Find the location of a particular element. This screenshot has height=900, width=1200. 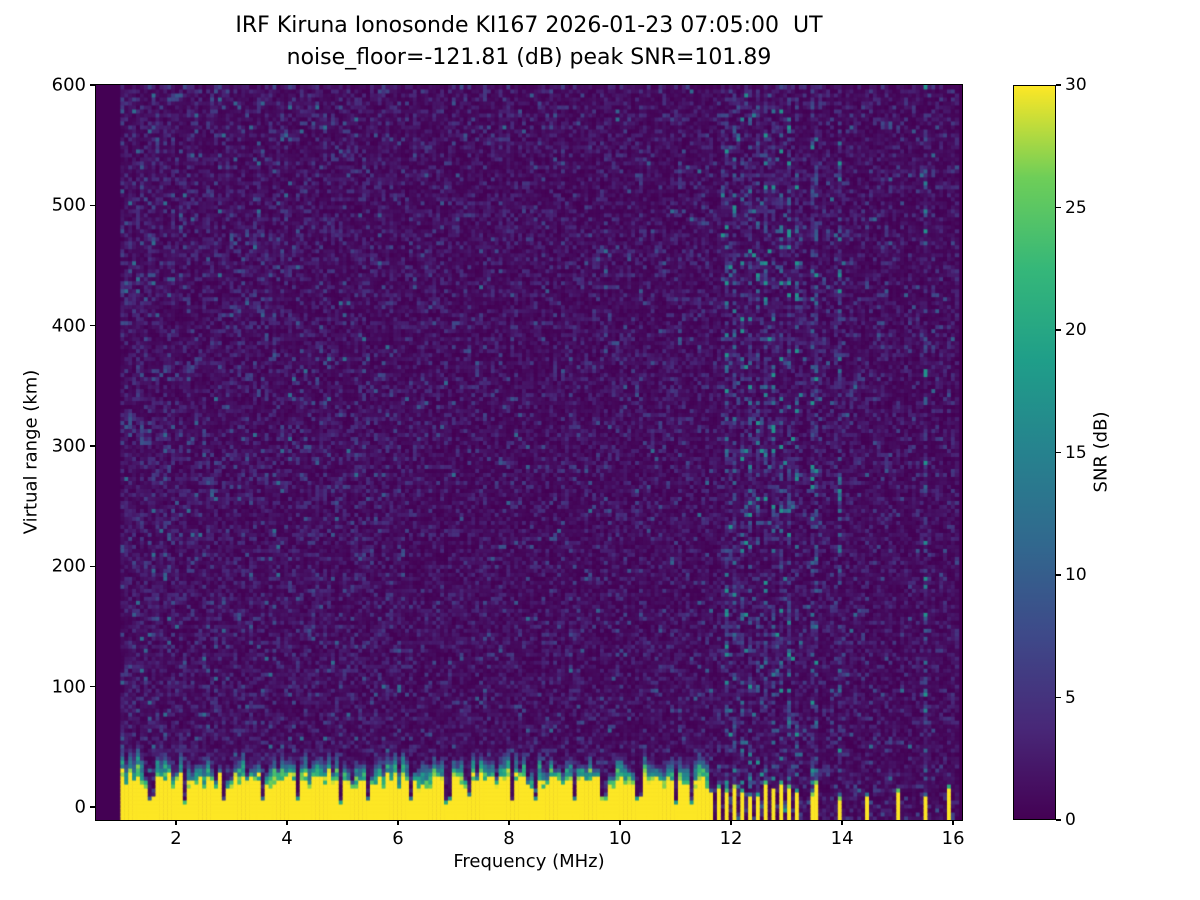

y-tick-label: 0 is located at coordinates (80, 807).